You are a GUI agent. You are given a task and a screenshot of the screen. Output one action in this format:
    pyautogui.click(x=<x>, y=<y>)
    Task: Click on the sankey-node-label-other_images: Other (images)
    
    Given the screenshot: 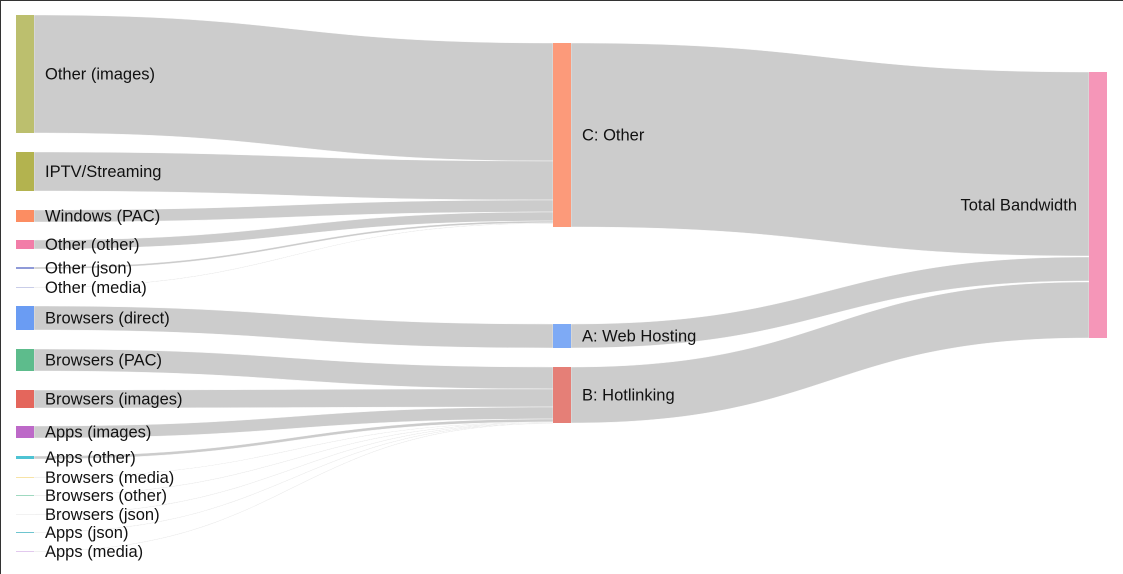 What is the action you would take?
    pyautogui.click(x=100, y=74)
    